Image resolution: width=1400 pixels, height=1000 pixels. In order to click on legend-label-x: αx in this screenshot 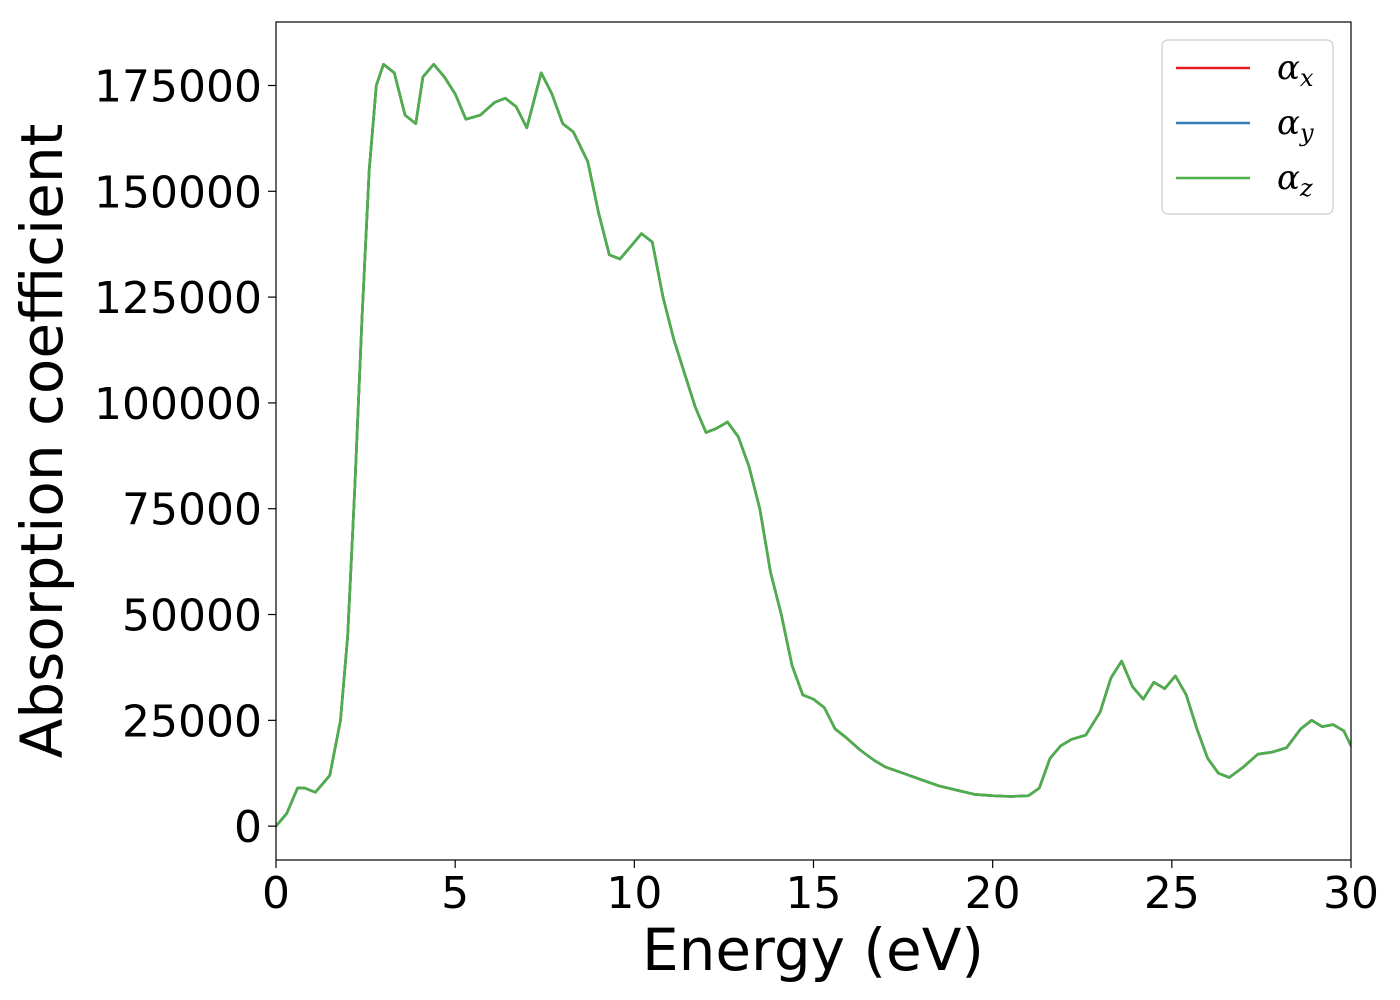, I will do `click(1295, 70)`.